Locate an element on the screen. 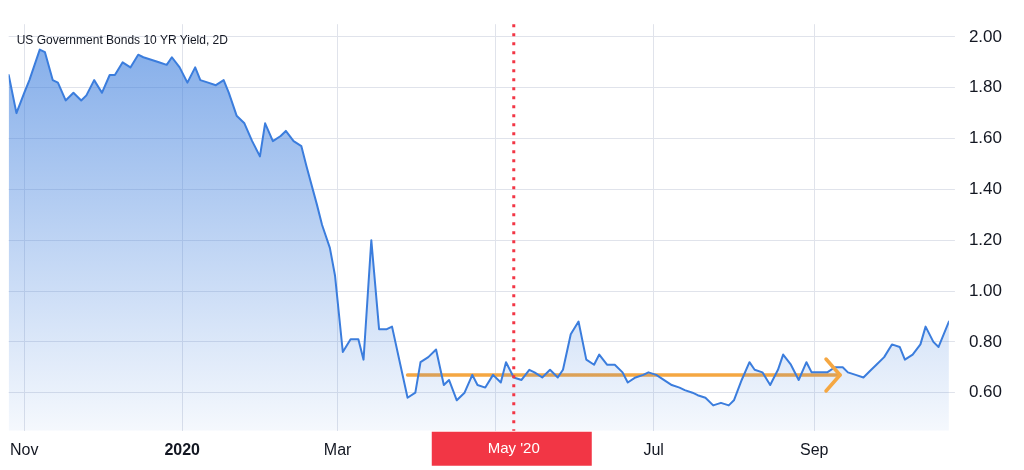 The height and width of the screenshot is (470, 1024). y-tick-label: 1.00 is located at coordinates (985, 290).